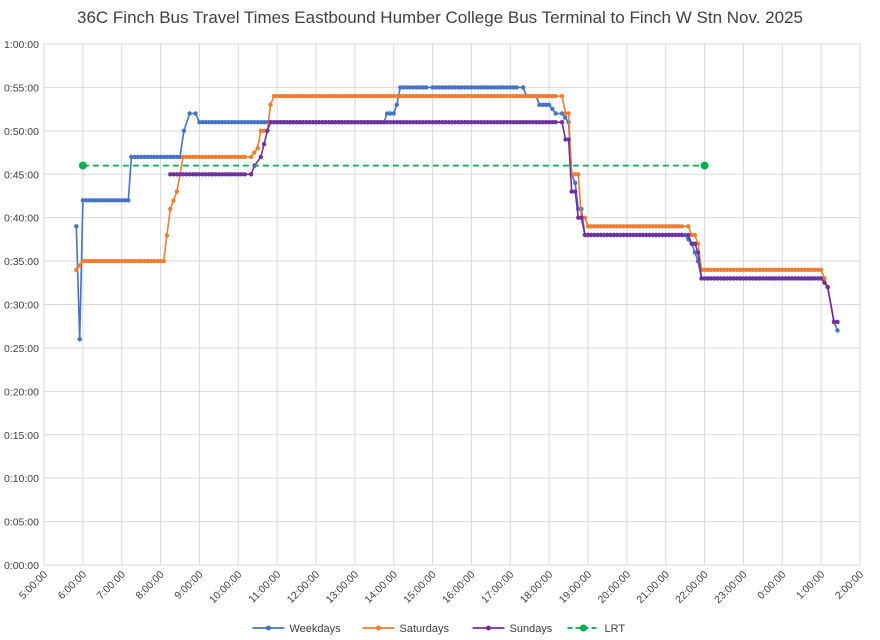 The width and height of the screenshot is (880, 640). Describe the element at coordinates (512, 629) in the screenshot. I see `legend-item-sundays: Sundays` at that location.